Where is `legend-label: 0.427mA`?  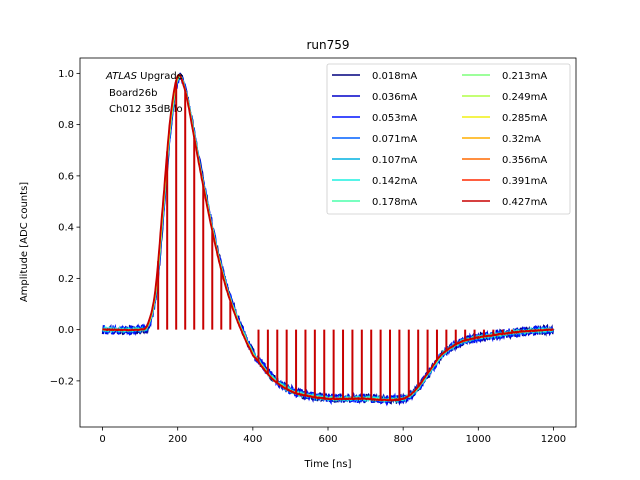 legend-label: 0.427mA is located at coordinates (524, 202).